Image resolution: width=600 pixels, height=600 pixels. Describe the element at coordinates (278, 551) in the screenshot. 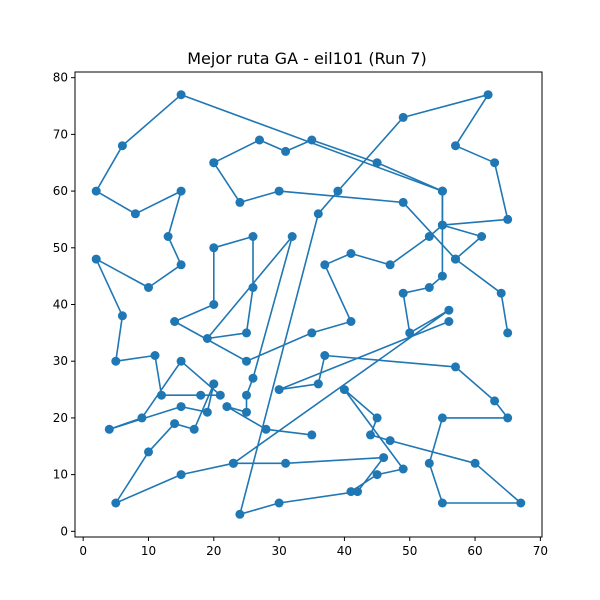

I see `x-tick-label: 30` at that location.